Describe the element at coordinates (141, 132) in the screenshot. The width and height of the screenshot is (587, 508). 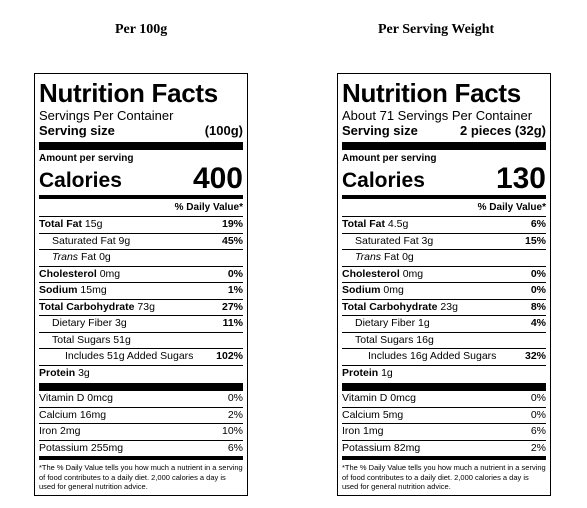
I see `serving-size-row: Serving size (100g)` at that location.